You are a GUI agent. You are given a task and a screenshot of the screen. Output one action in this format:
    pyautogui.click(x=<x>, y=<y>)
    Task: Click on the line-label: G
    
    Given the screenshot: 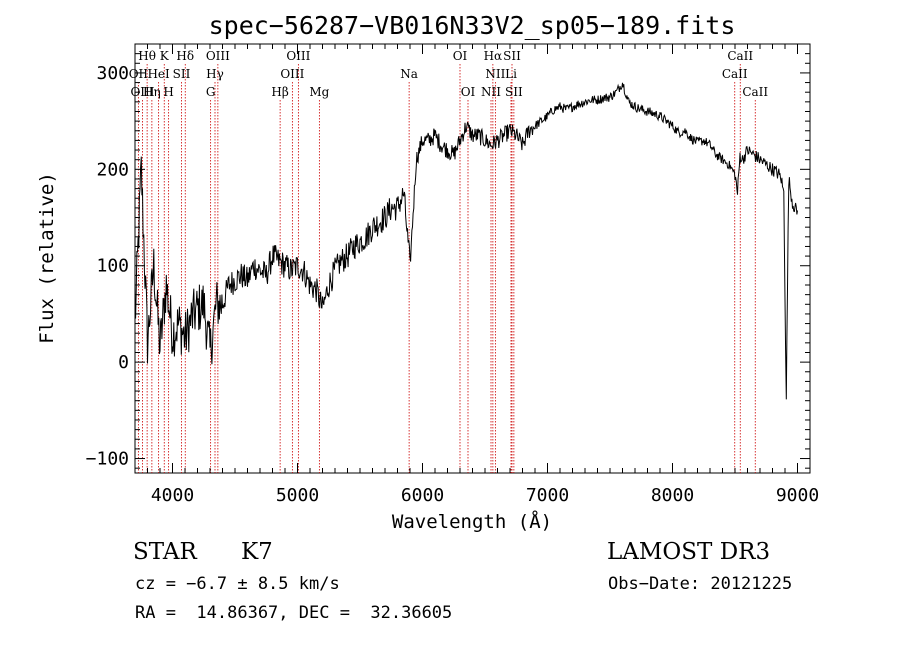 What is the action you would take?
    pyautogui.click(x=211, y=92)
    